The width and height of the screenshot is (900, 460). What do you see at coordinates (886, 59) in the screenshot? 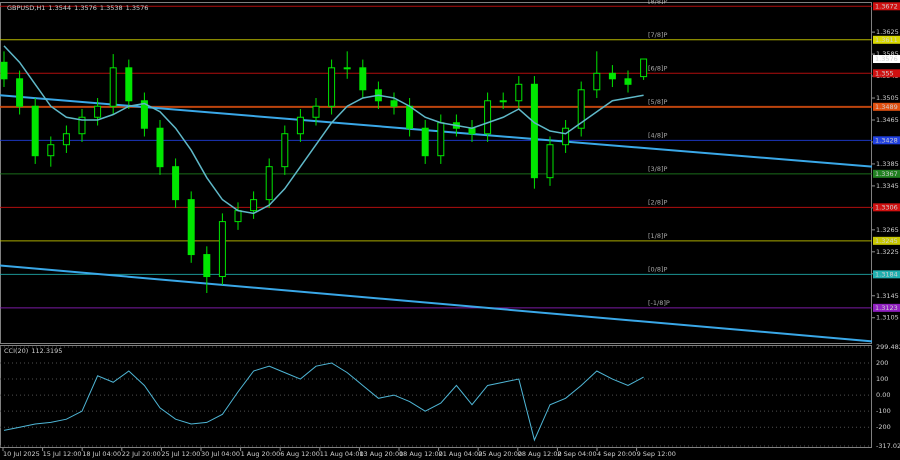
I see `last-price-box` at bounding box center [886, 59].